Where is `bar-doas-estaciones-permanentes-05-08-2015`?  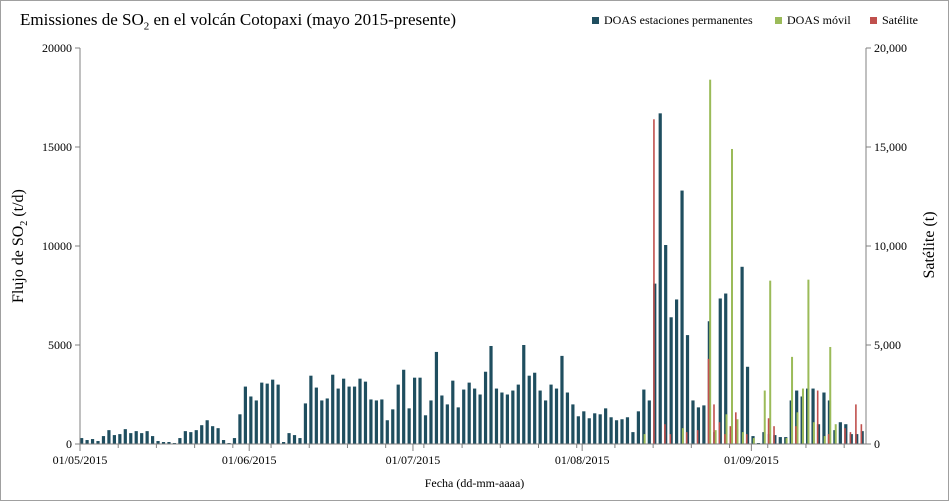
bar-doas-estaciones-permanentes-05-08-2015 is located at coordinates (606, 426).